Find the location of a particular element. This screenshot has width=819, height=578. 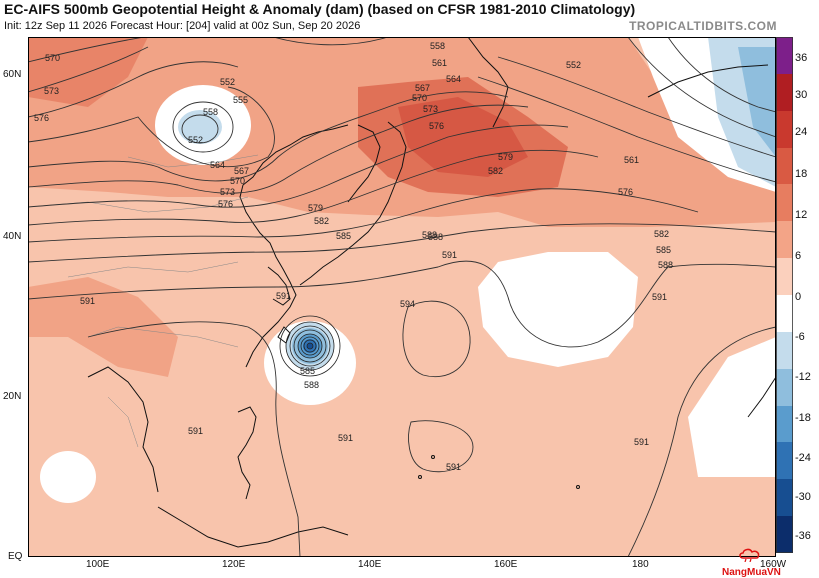

typhoon-contours is located at coordinates (310, 346).